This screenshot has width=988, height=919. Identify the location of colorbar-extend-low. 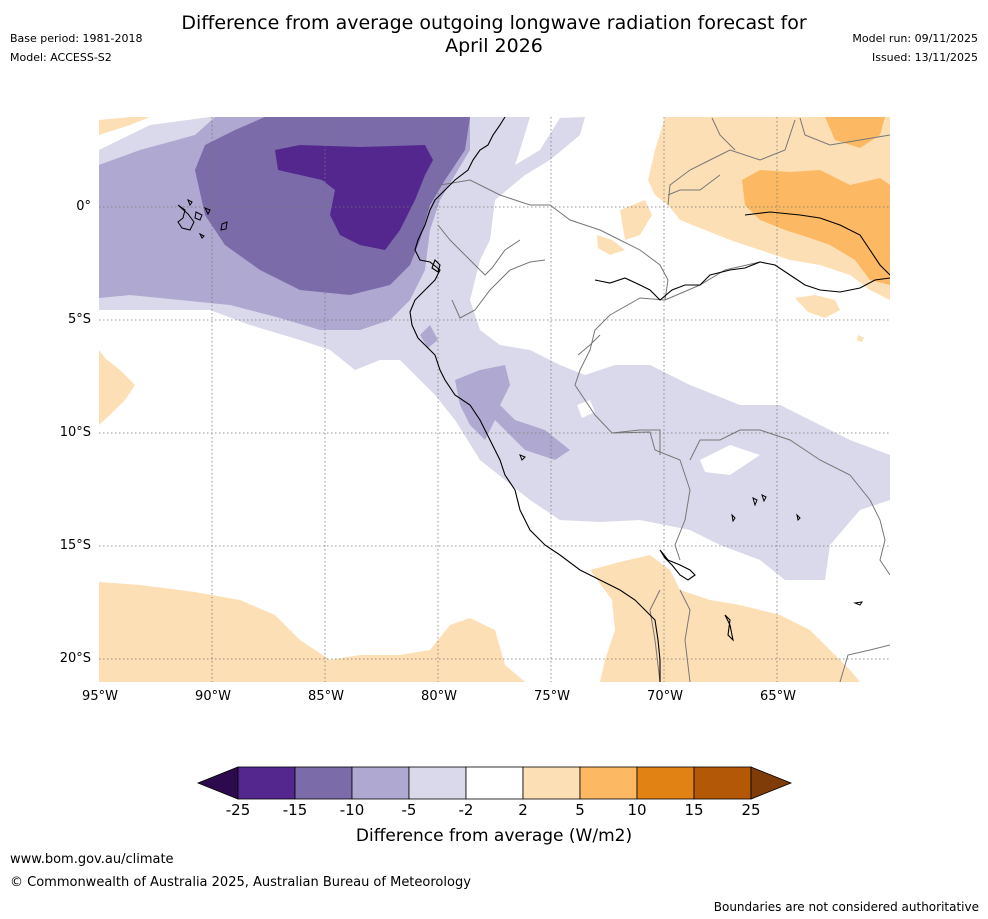
(217, 783).